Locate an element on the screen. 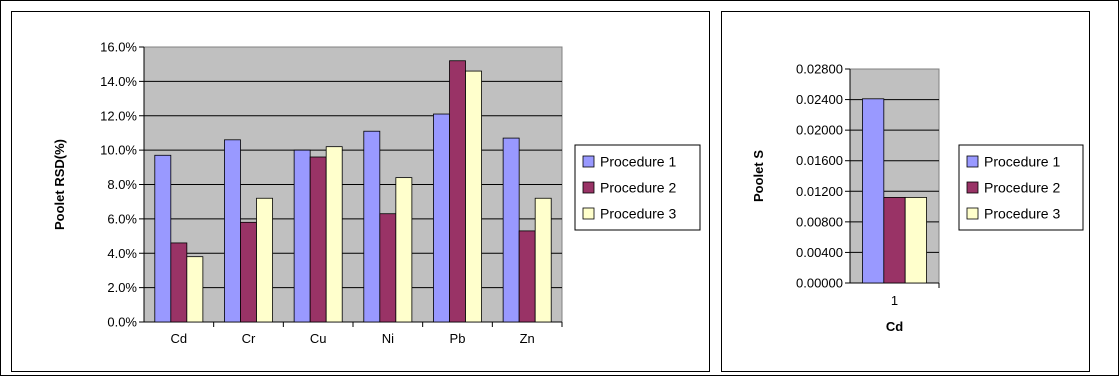 This screenshot has width=1119, height=376. y-tick-label: 0.01600 is located at coordinates (819, 160).